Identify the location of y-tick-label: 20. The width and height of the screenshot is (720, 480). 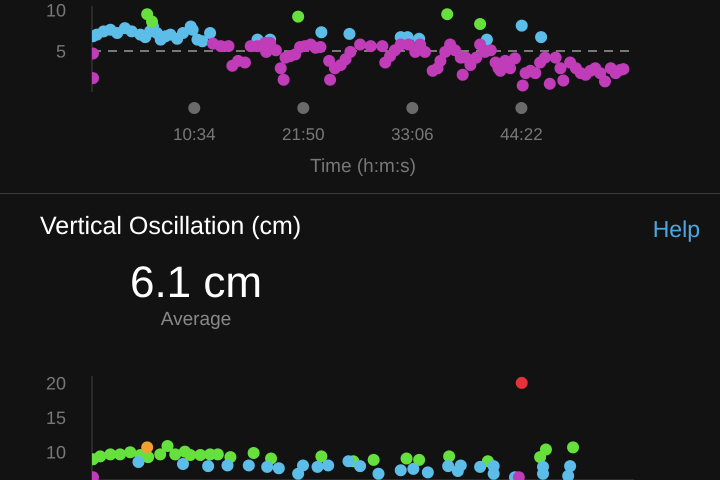
(56, 383).